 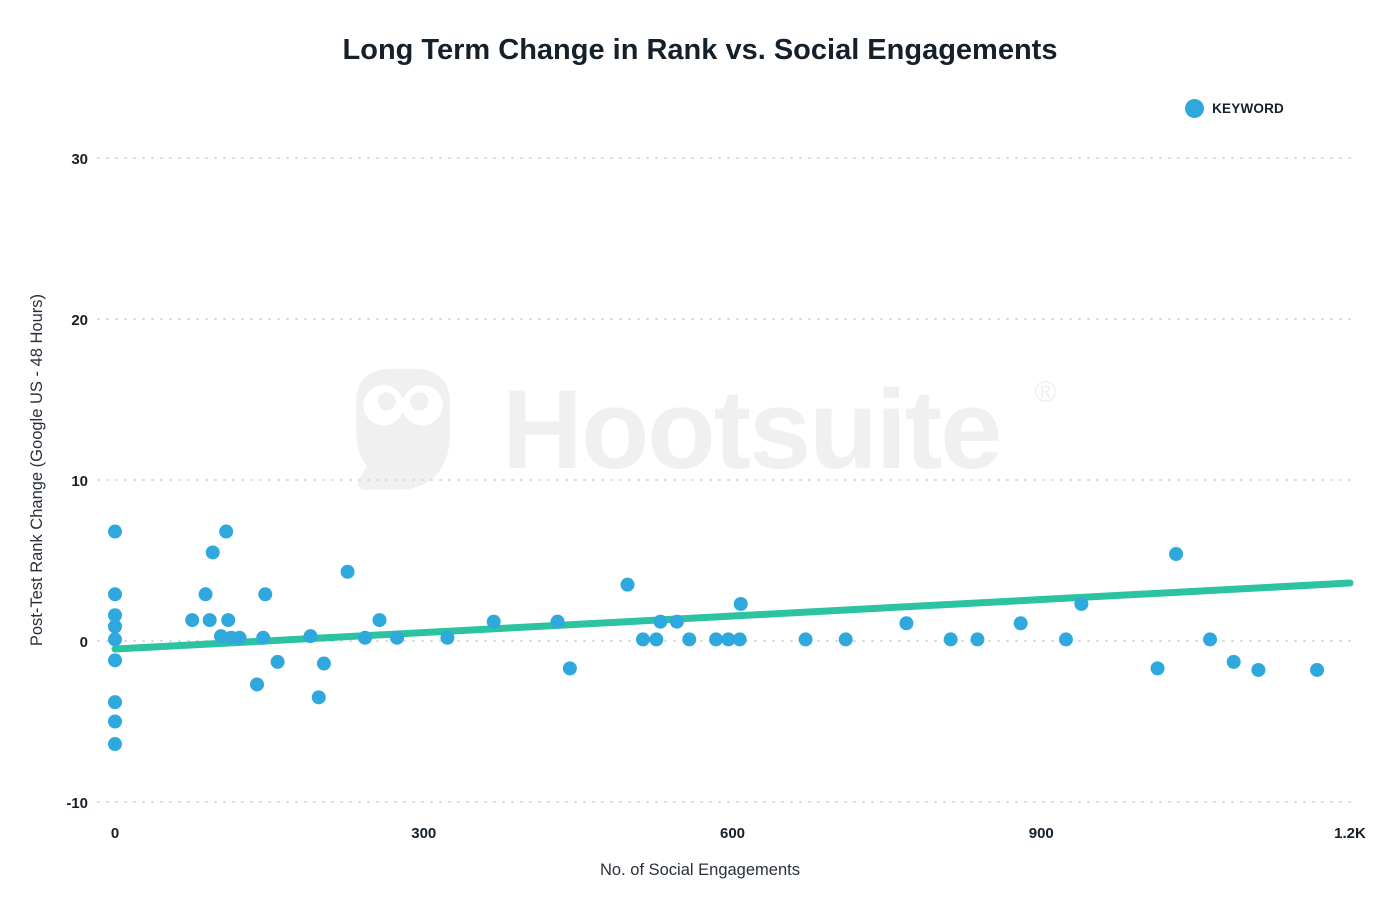 What do you see at coordinates (84, 642) in the screenshot?
I see `y-tick-label: 0` at bounding box center [84, 642].